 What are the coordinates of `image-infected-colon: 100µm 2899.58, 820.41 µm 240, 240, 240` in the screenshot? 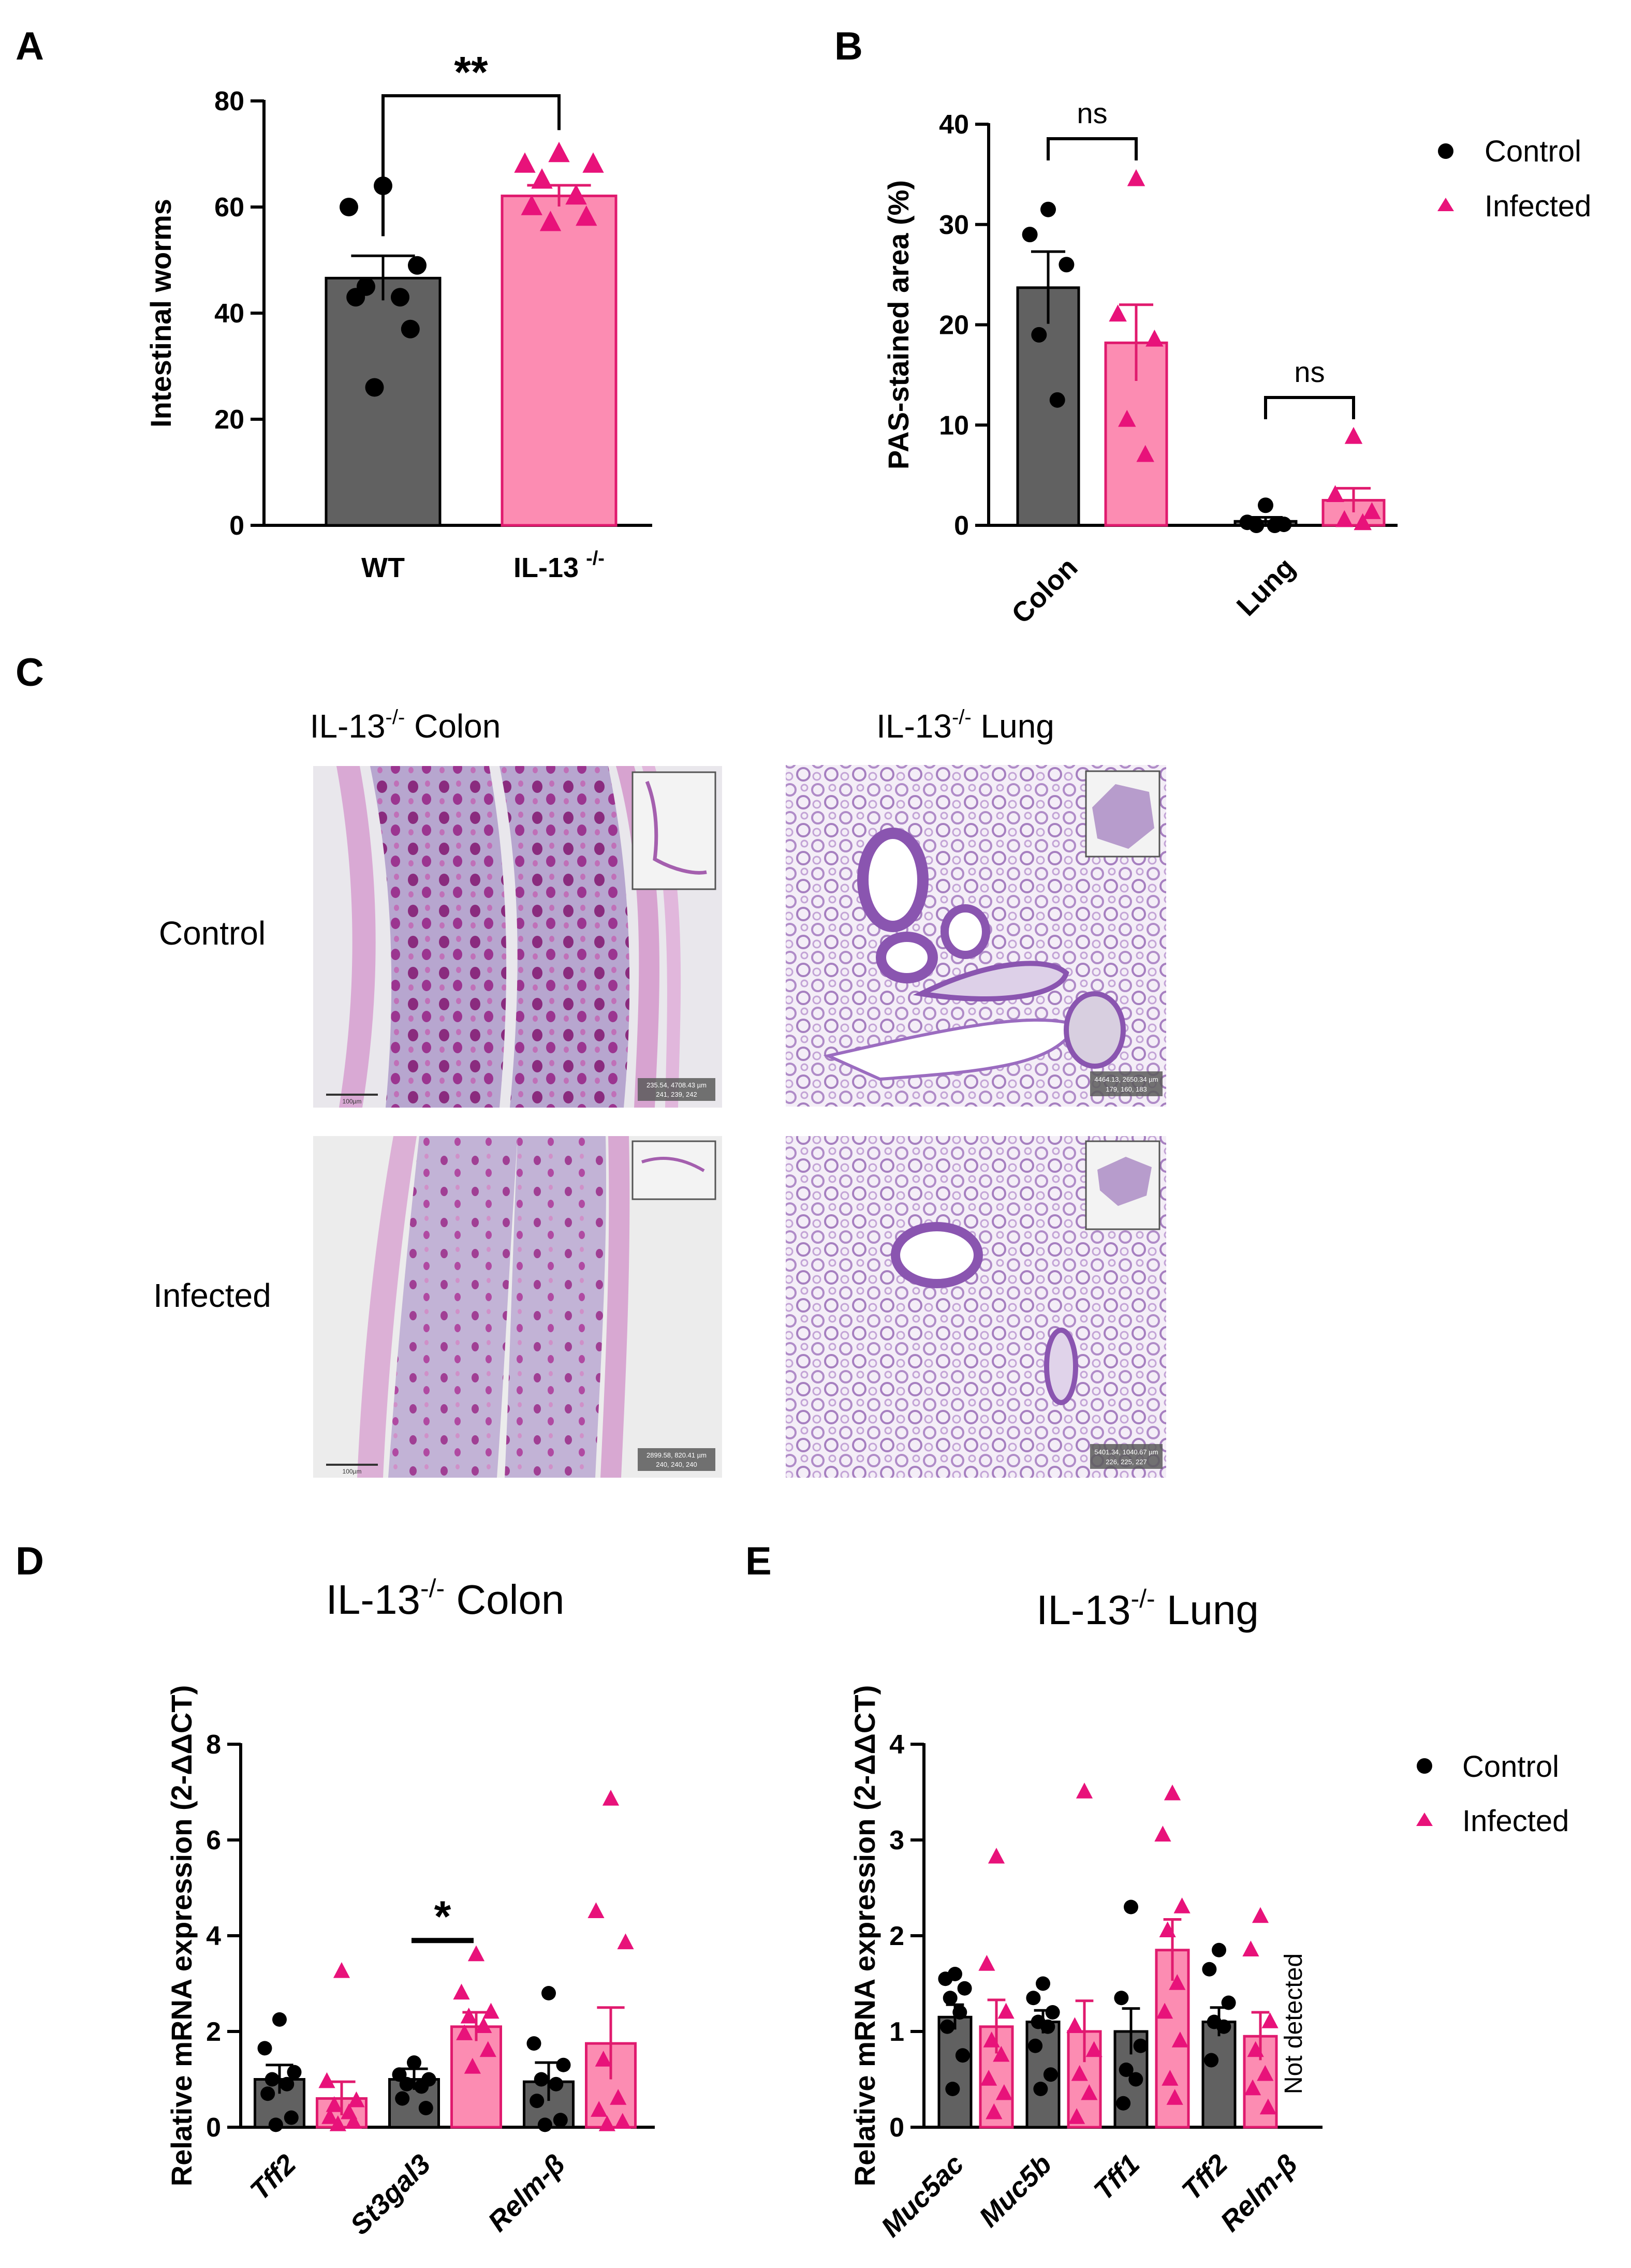 It's located at (517, 1307).